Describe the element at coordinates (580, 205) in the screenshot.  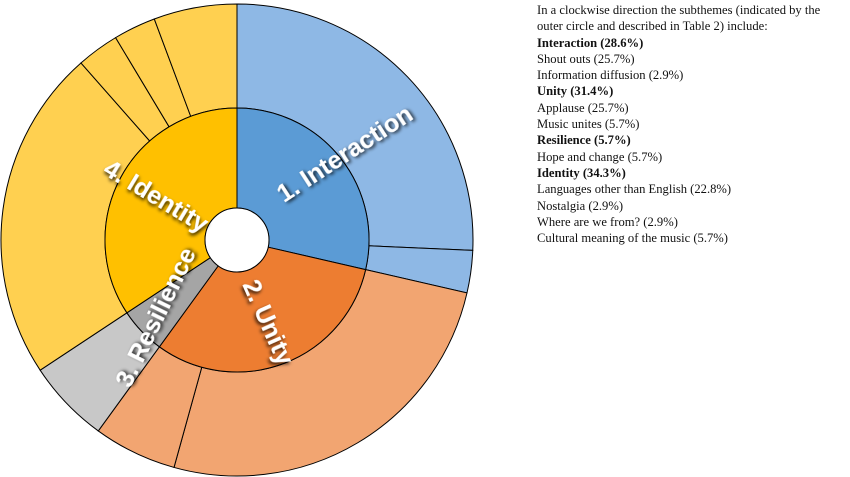
I see `legend-subtheme-item: Nostalgia (2.9%)` at that location.